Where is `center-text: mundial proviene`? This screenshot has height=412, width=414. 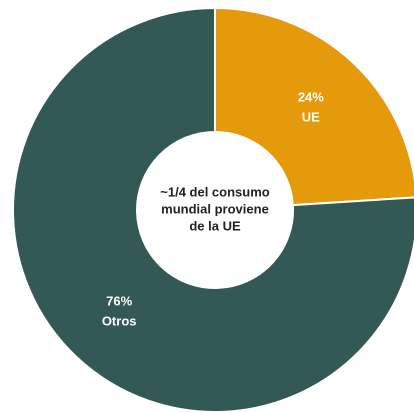
center-text: mundial proviene is located at coordinates (215, 208).